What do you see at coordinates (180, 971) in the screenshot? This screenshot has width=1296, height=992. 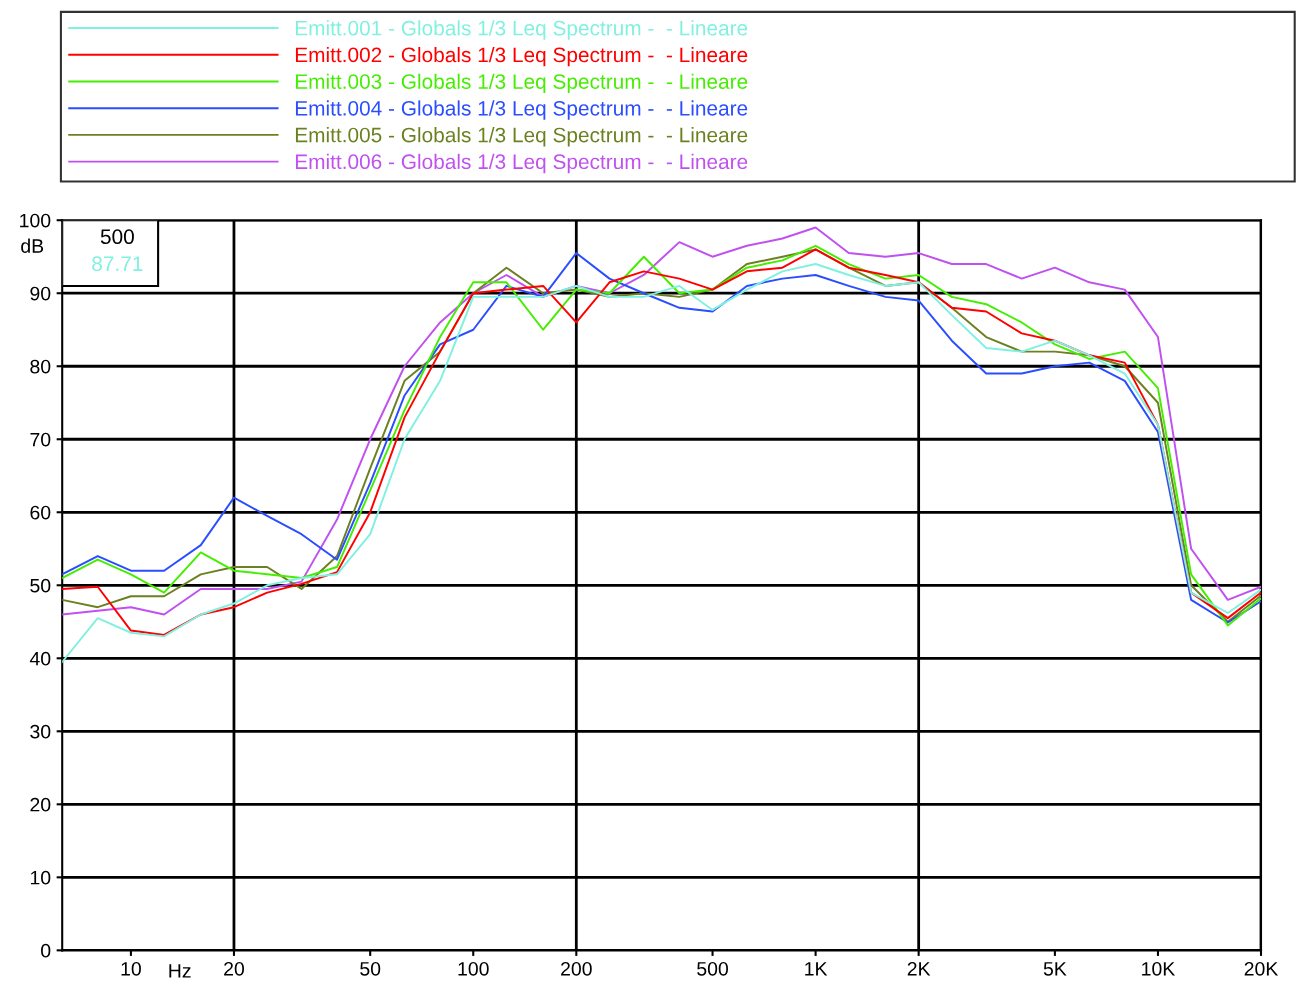 I see `x-axis-title: Hz` at bounding box center [180, 971].